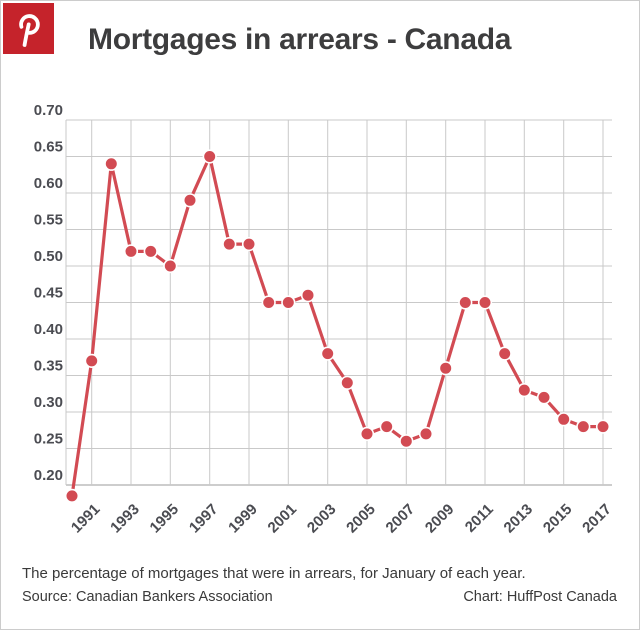 This screenshot has height=630, width=640. What do you see at coordinates (401, 519) in the screenshot?
I see `svg-text: 2007` at bounding box center [401, 519].